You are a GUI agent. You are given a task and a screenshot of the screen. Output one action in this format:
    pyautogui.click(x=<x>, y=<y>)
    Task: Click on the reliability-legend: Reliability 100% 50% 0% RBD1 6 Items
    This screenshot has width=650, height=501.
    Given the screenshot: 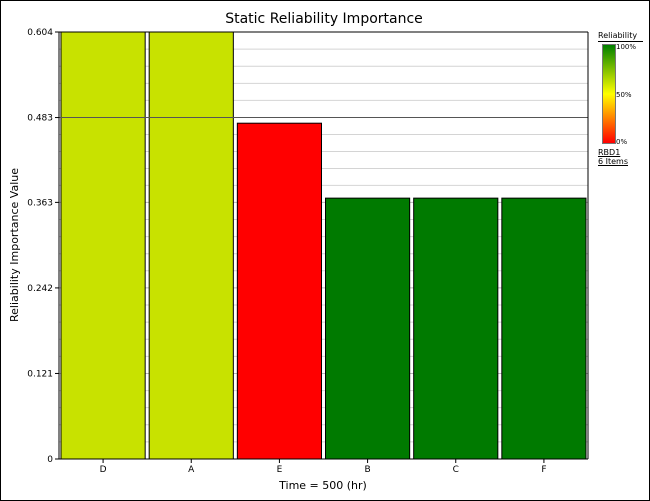 What is the action you would take?
    pyautogui.click(x=620, y=98)
    